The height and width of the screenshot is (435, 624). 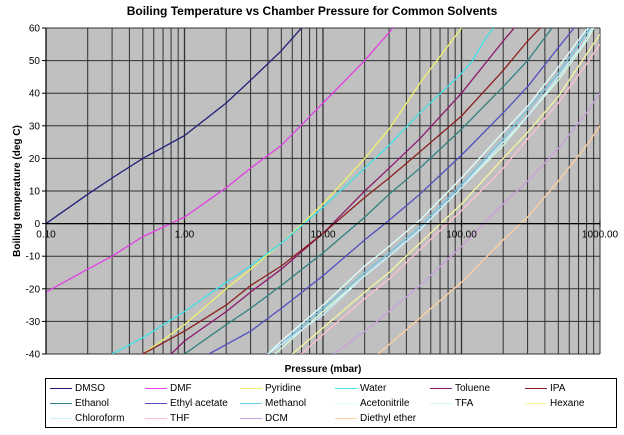 I want to click on y-axis-label: Boiling temperature (deg C), so click(x=17, y=191).